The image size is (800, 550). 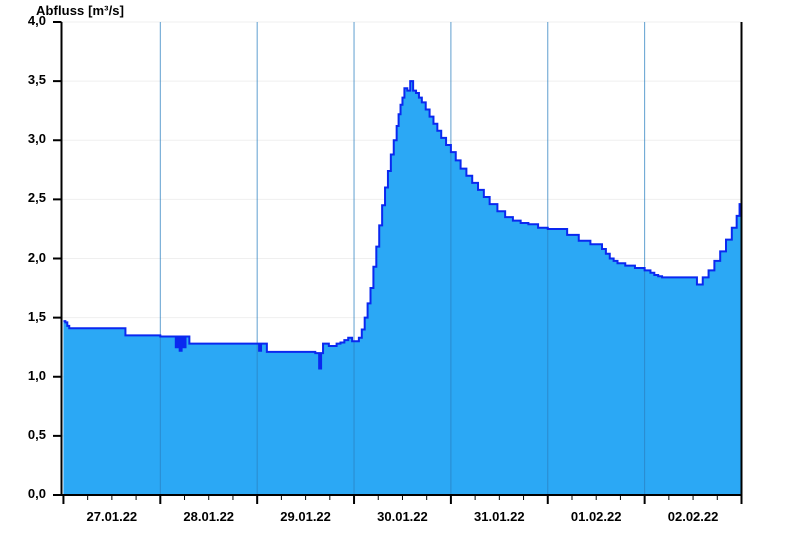 I want to click on x-axis-tick-label: 27.01.22, so click(x=112, y=516).